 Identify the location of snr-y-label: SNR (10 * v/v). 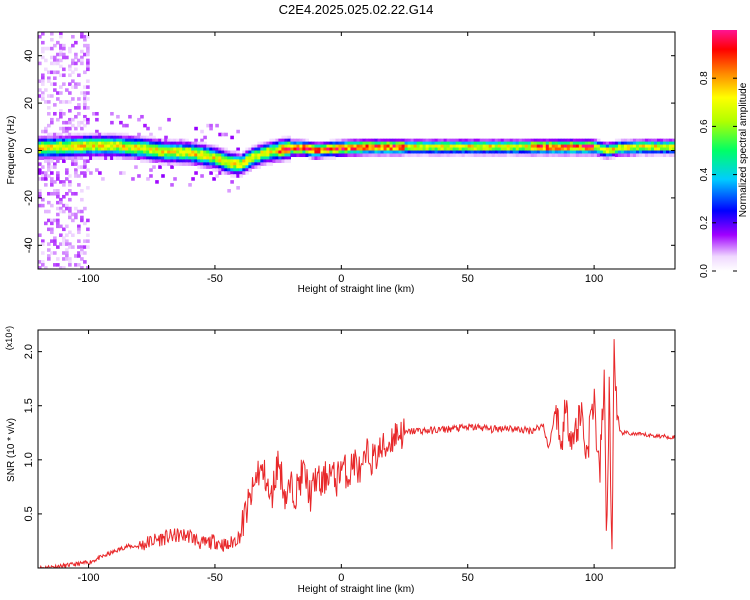
(11, 450).